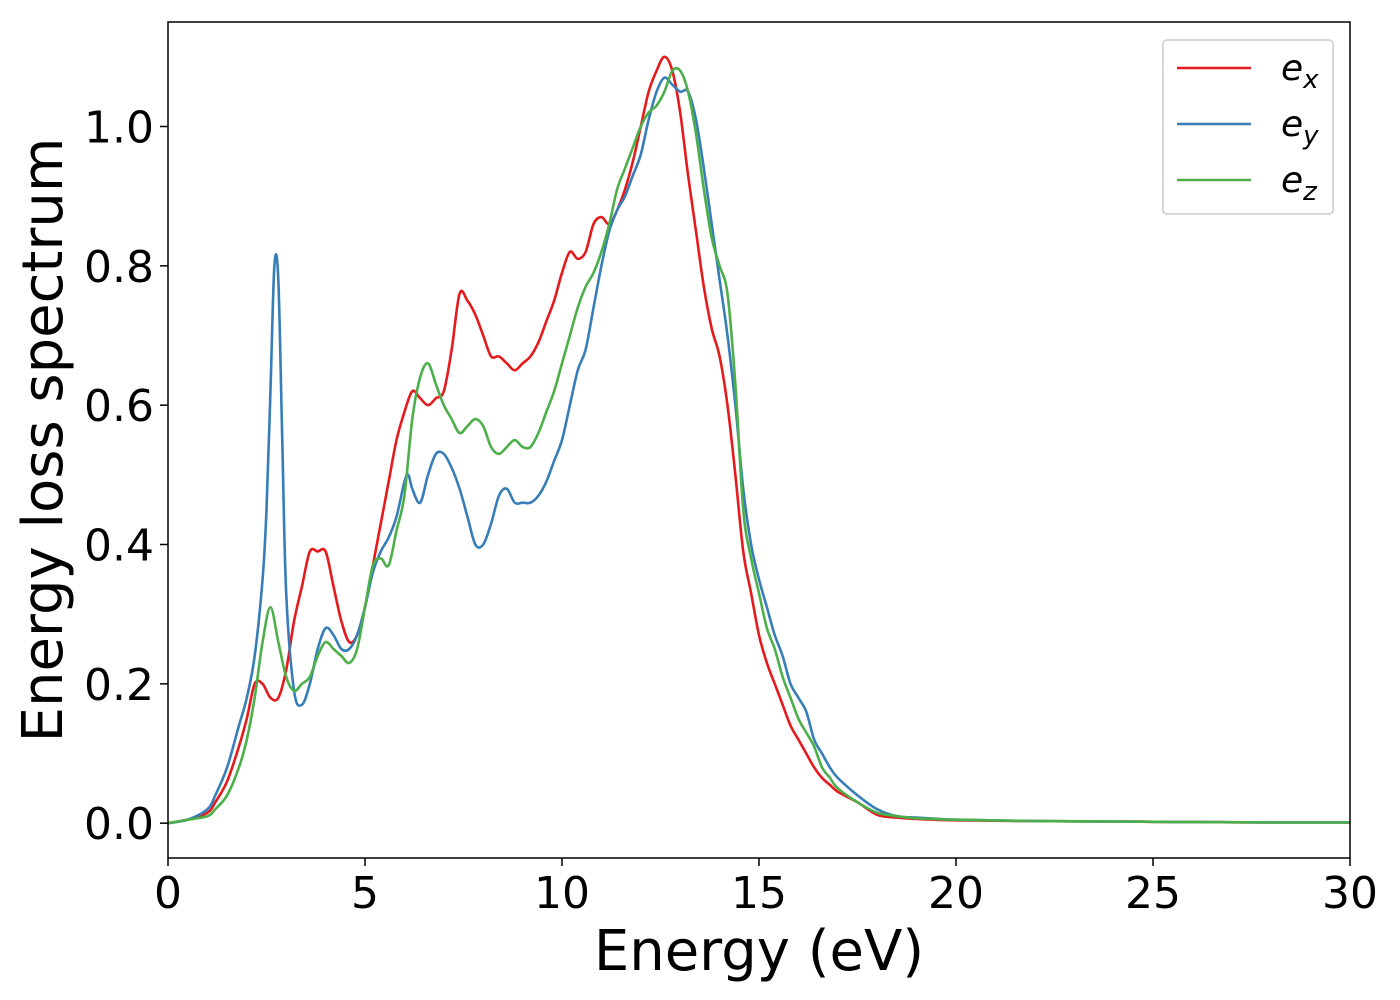  I want to click on x-tick-label: 5, so click(365, 893).